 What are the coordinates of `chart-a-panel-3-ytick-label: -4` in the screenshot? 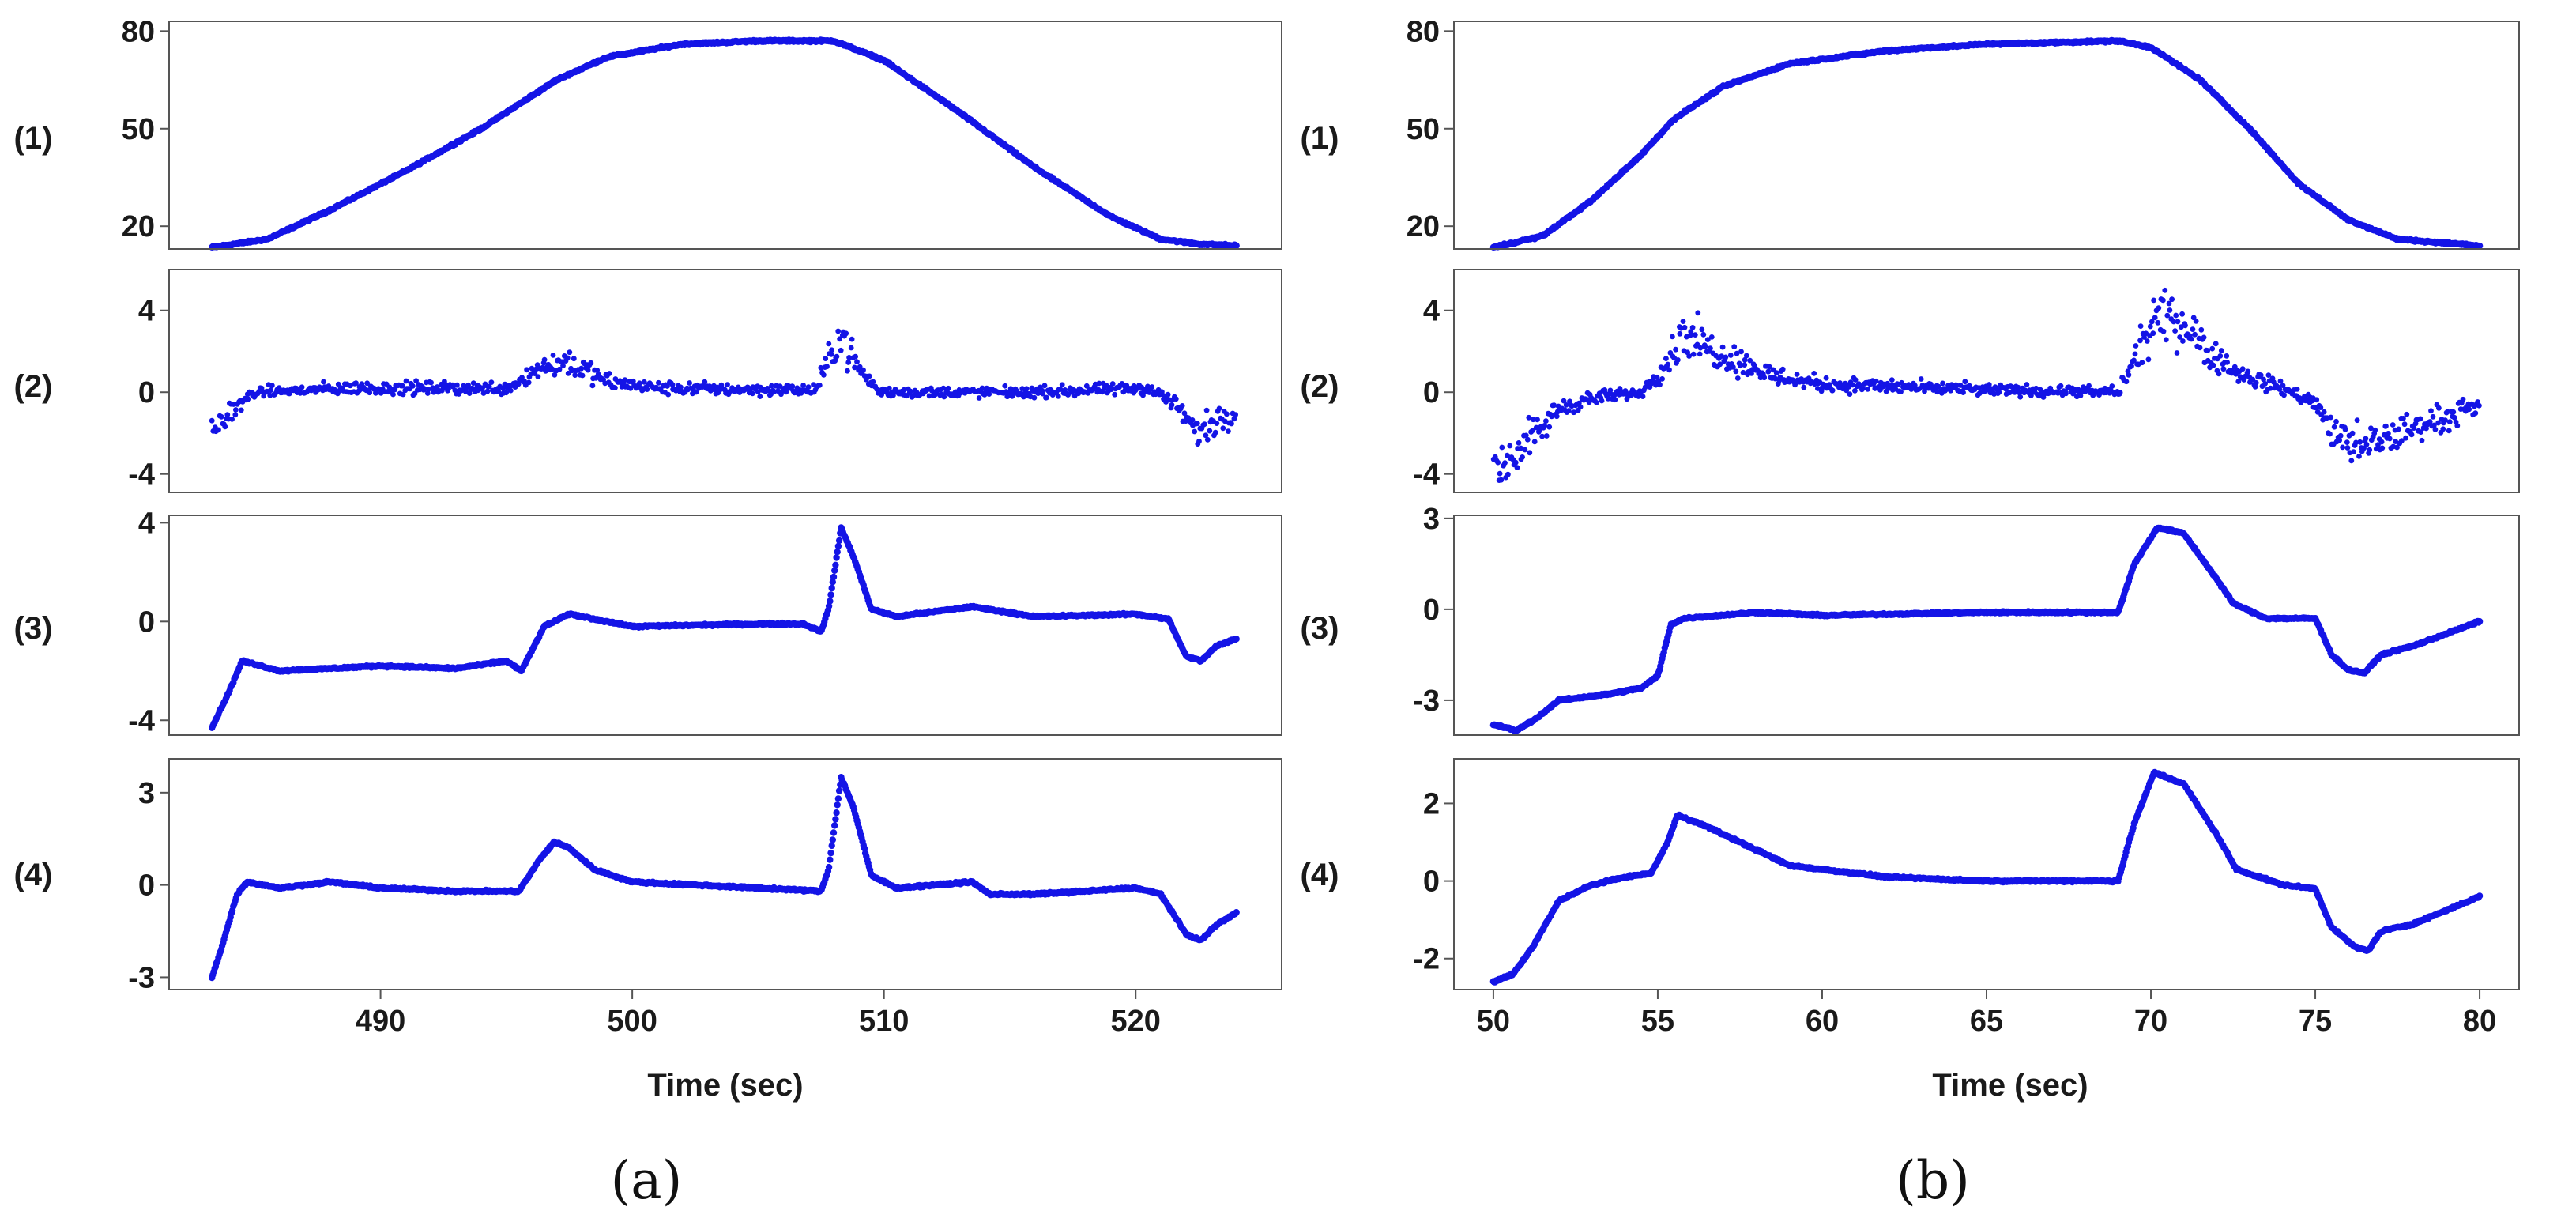 It's located at (141, 720).